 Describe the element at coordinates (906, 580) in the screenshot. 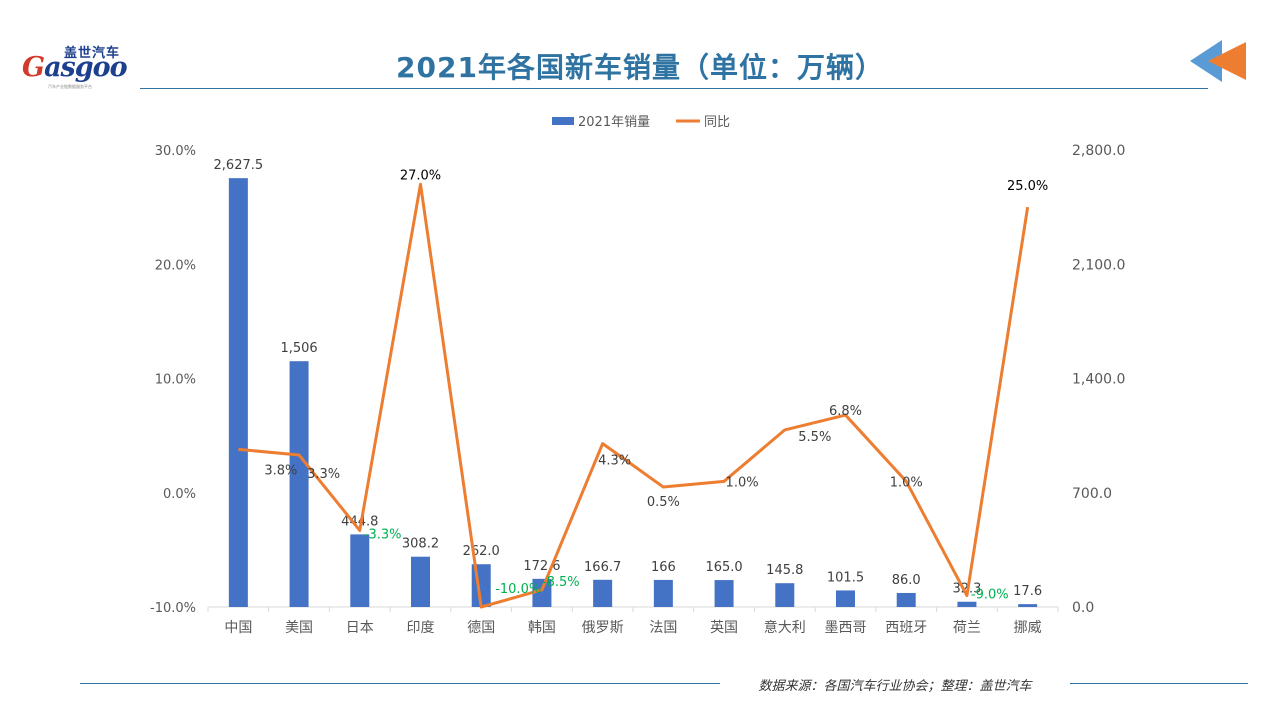

I see `bar-value-label-11: 86.0` at that location.